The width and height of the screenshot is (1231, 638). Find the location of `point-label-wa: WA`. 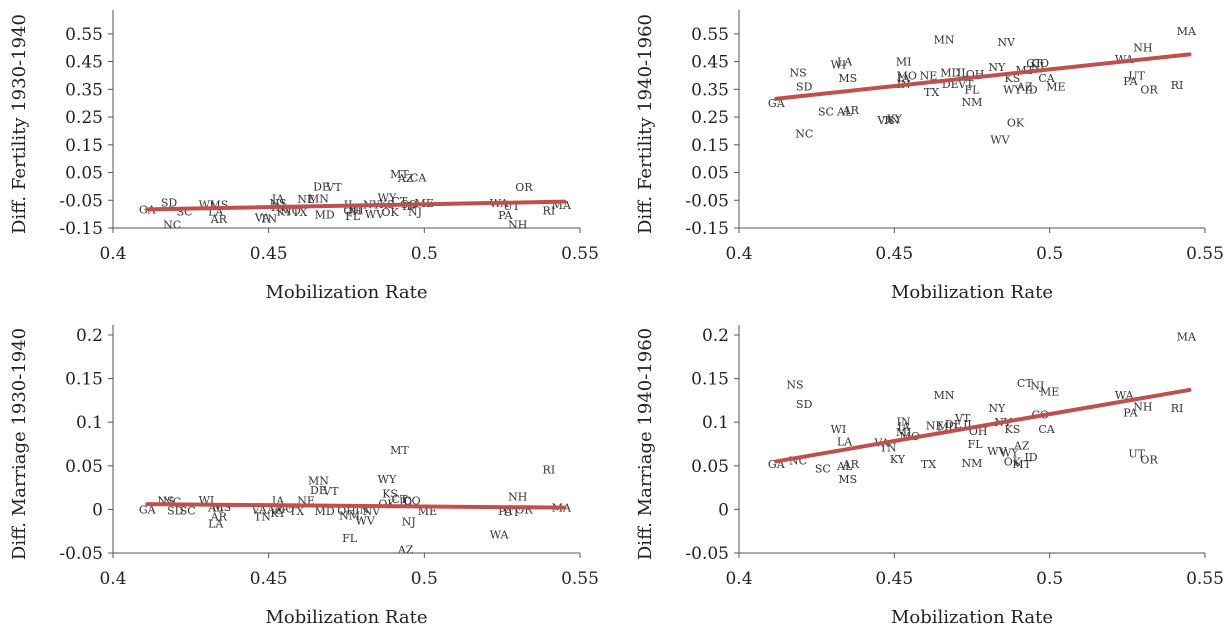

point-label-wa: WA is located at coordinates (500, 535).